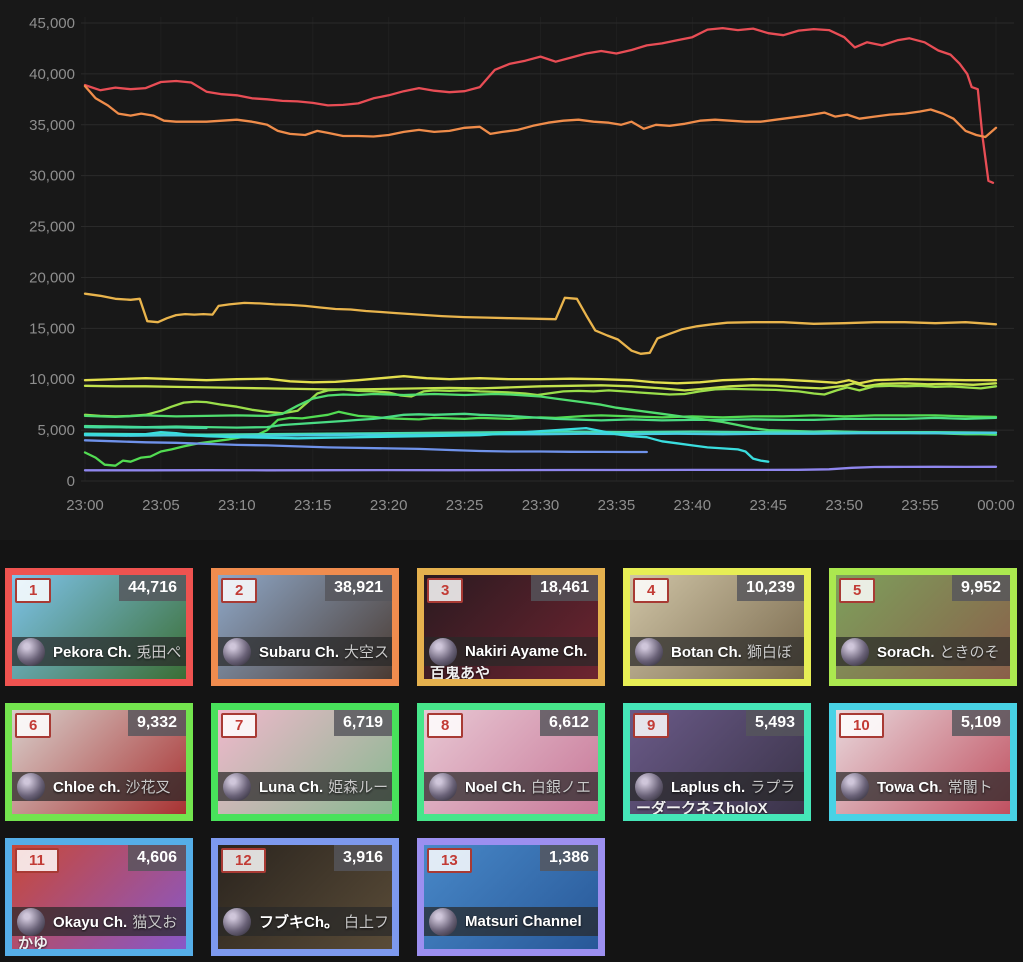 This screenshot has height=962, width=1023. I want to click on channel-card: 2 38,921 Subaru Ch. 大空ス, so click(305, 627).